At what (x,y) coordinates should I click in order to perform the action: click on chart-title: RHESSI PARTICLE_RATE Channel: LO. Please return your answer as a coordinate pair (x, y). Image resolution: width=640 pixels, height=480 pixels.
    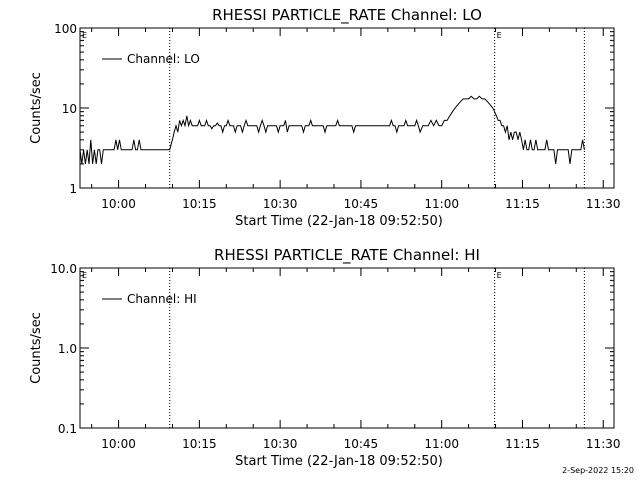
    Looking at the image, I should click on (347, 15).